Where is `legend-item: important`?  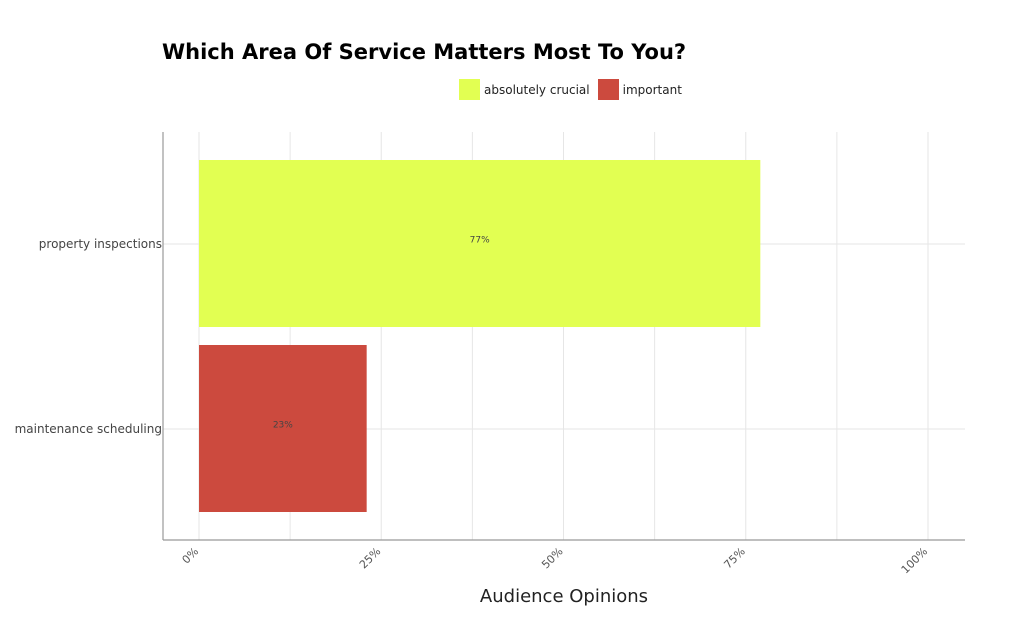
legend-item: important is located at coordinates (639, 89).